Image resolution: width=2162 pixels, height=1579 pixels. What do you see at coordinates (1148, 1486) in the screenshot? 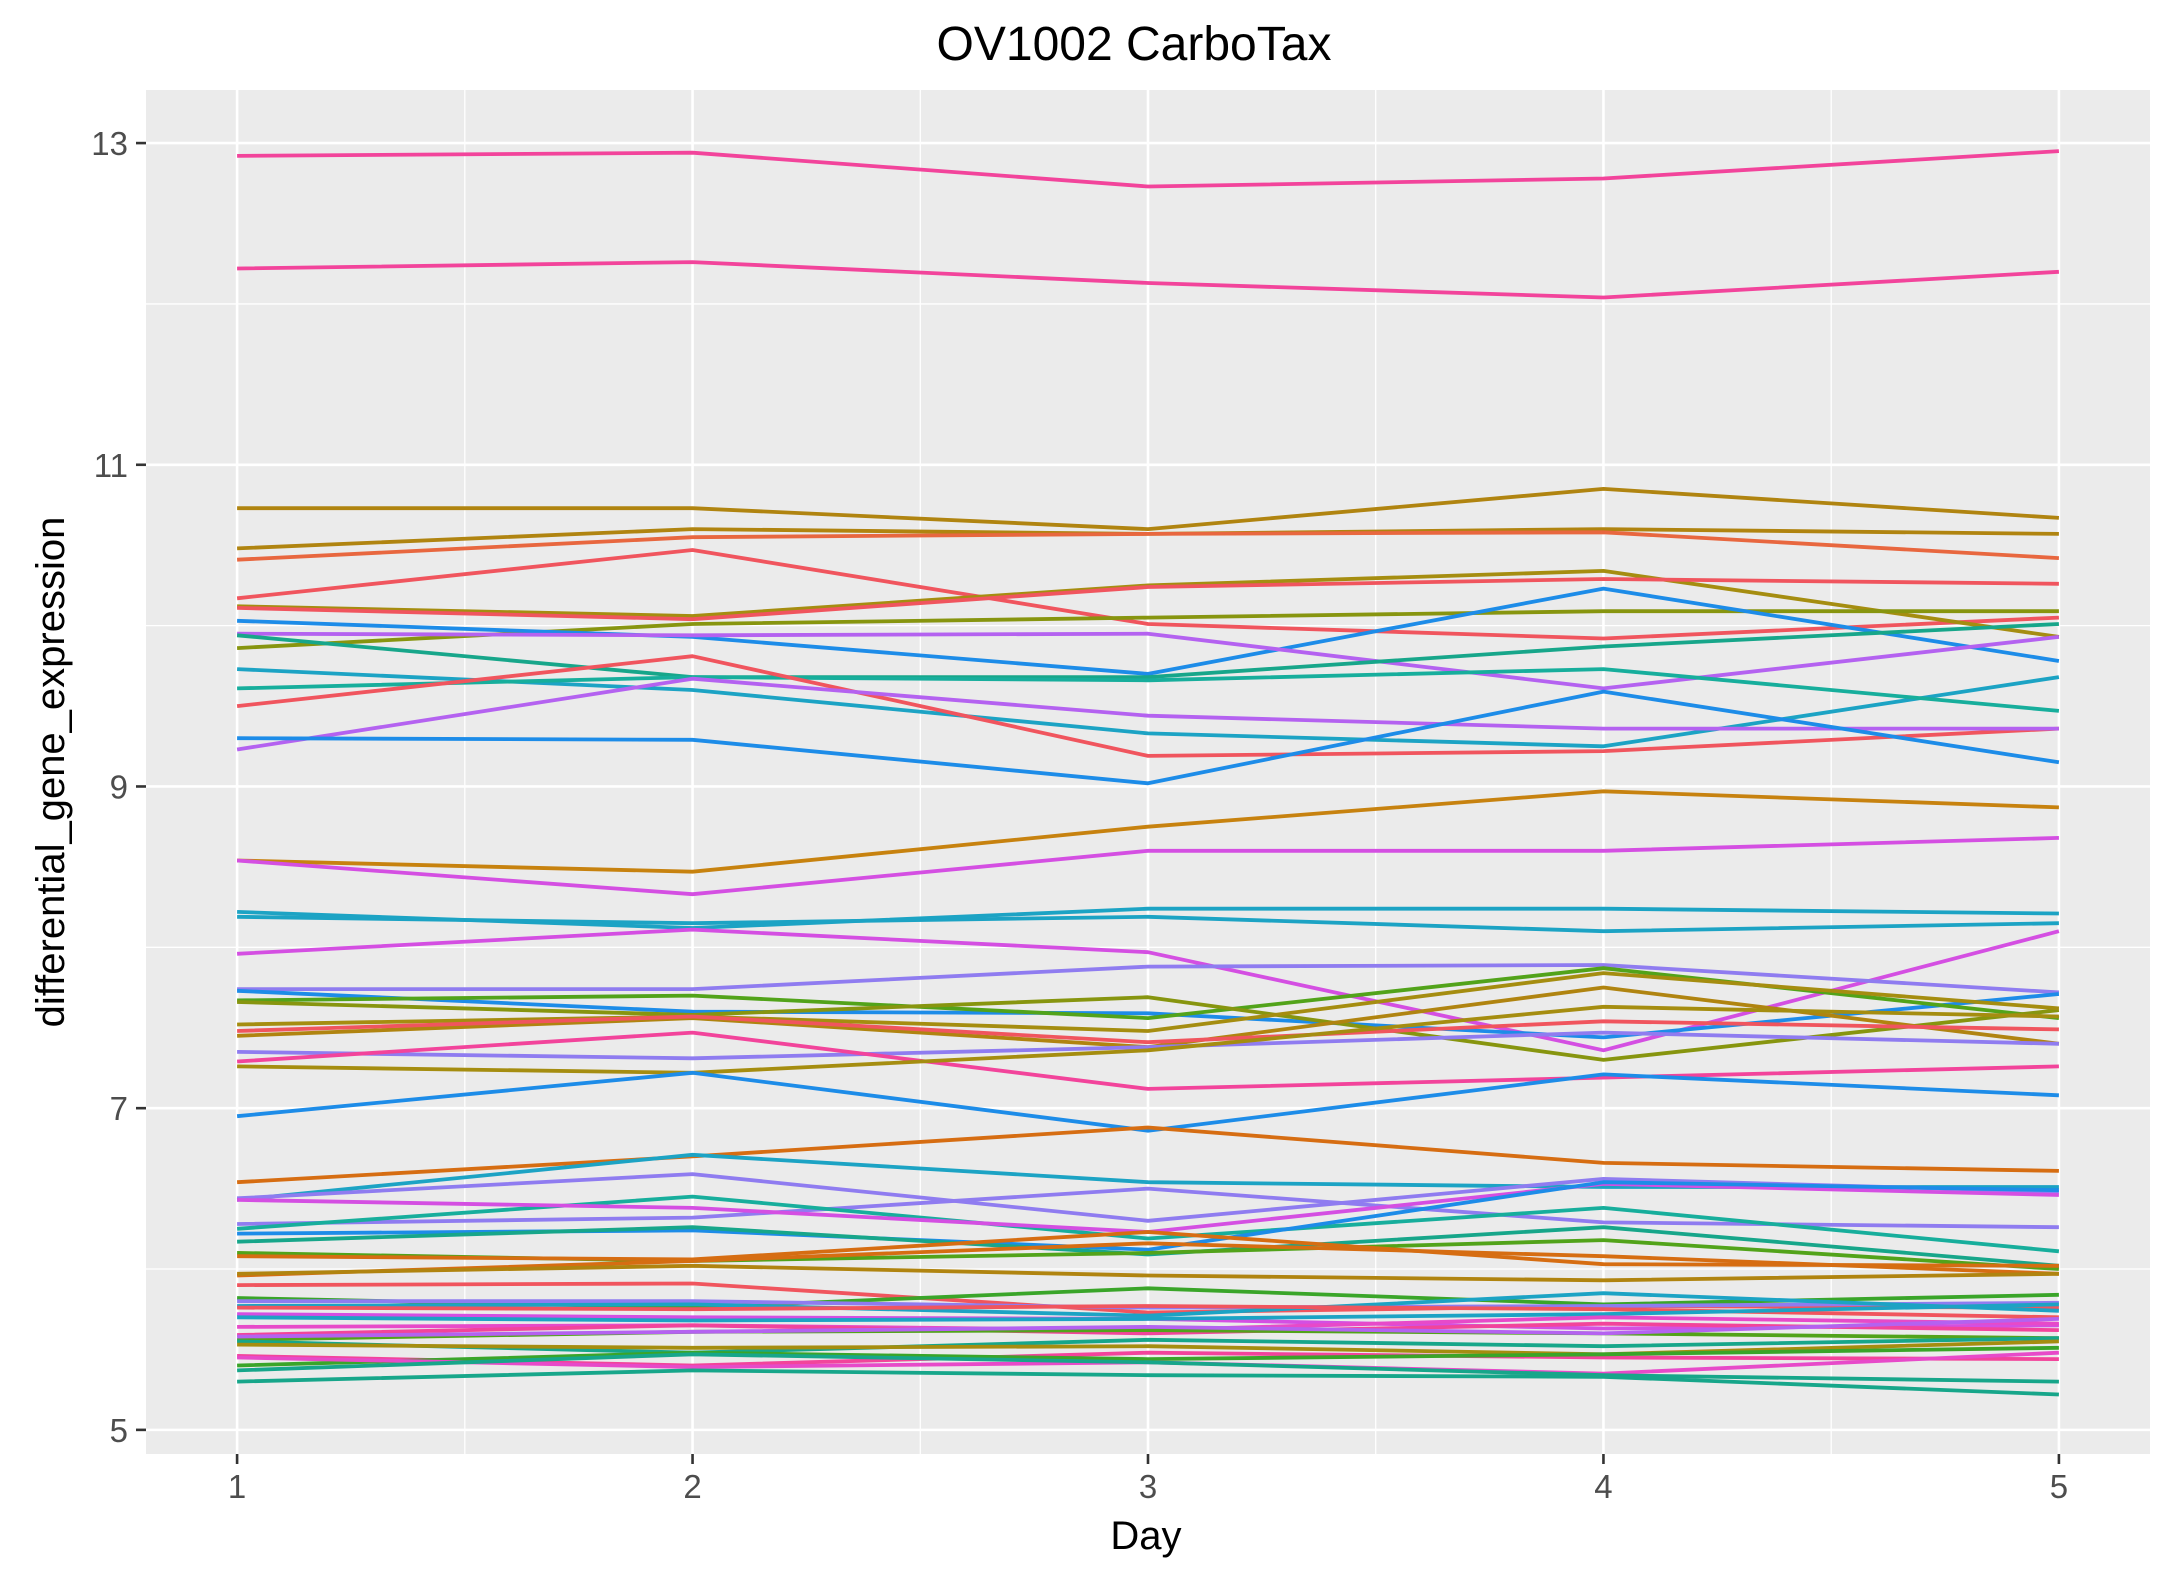
I see `x-tick-label: 3` at bounding box center [1148, 1486].